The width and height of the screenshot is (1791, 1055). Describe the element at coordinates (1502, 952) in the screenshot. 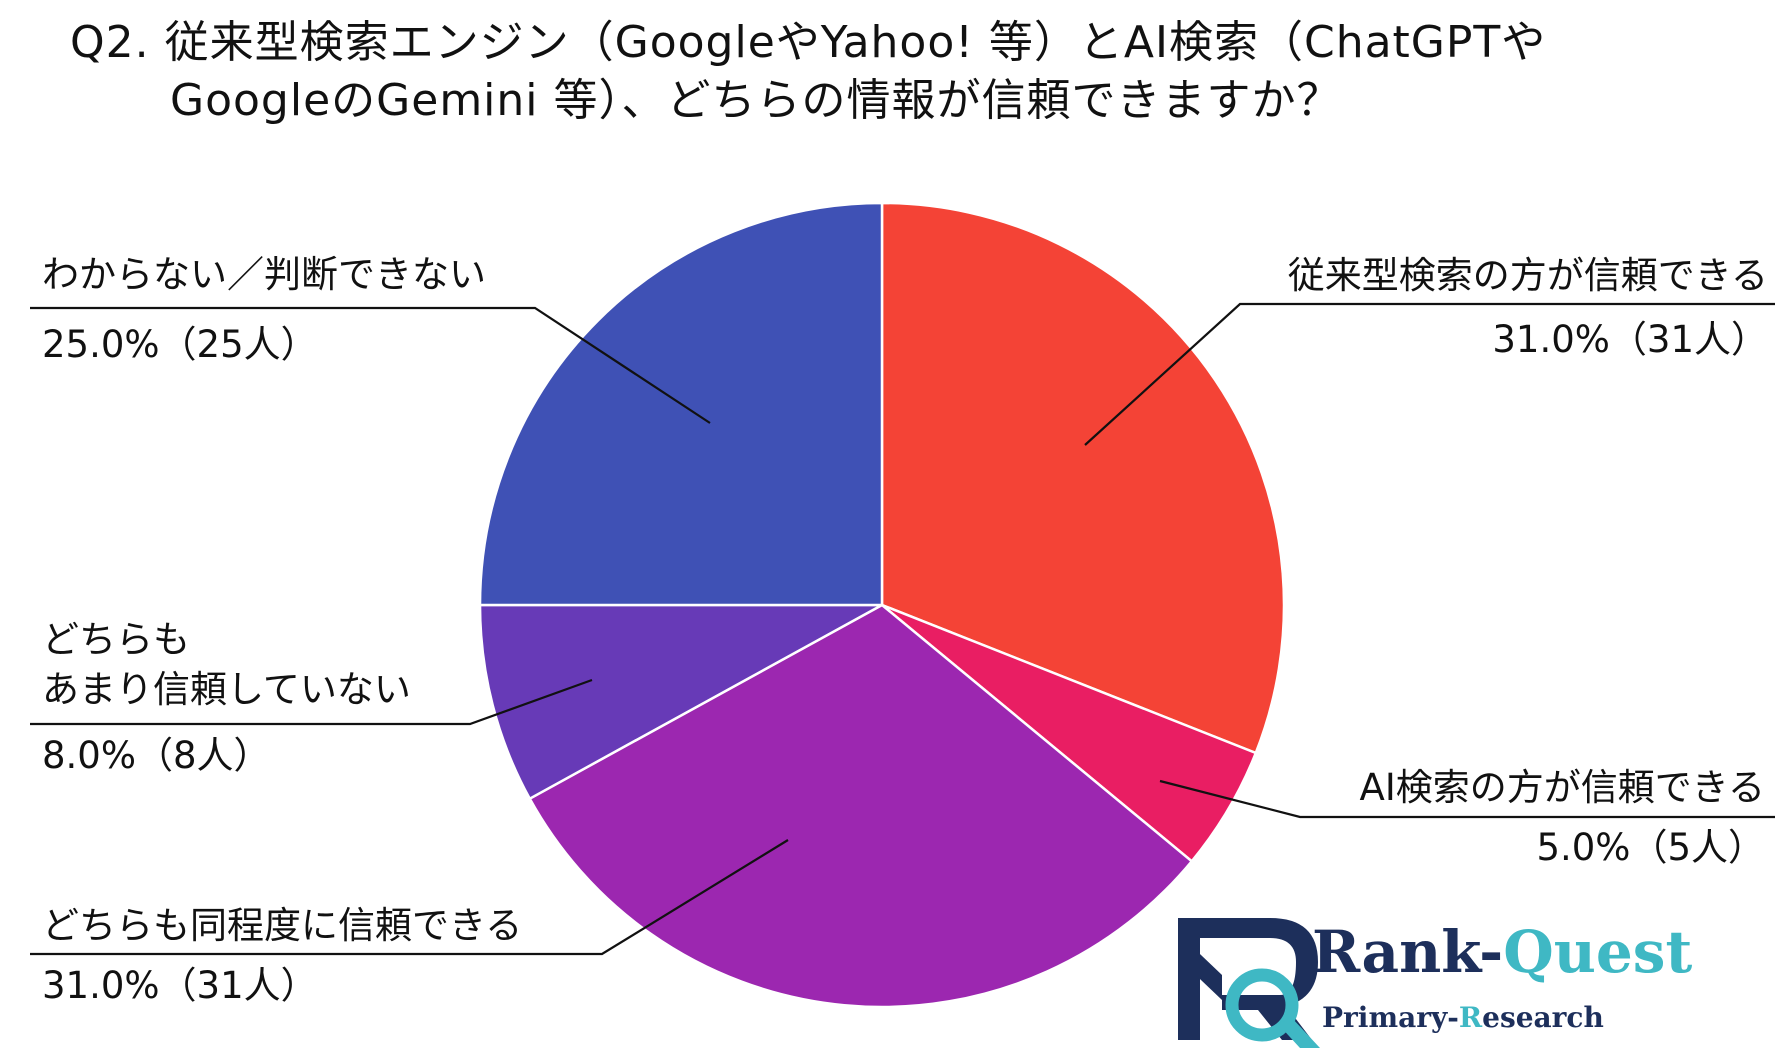

I see `logo-name: Rank-Quest` at that location.